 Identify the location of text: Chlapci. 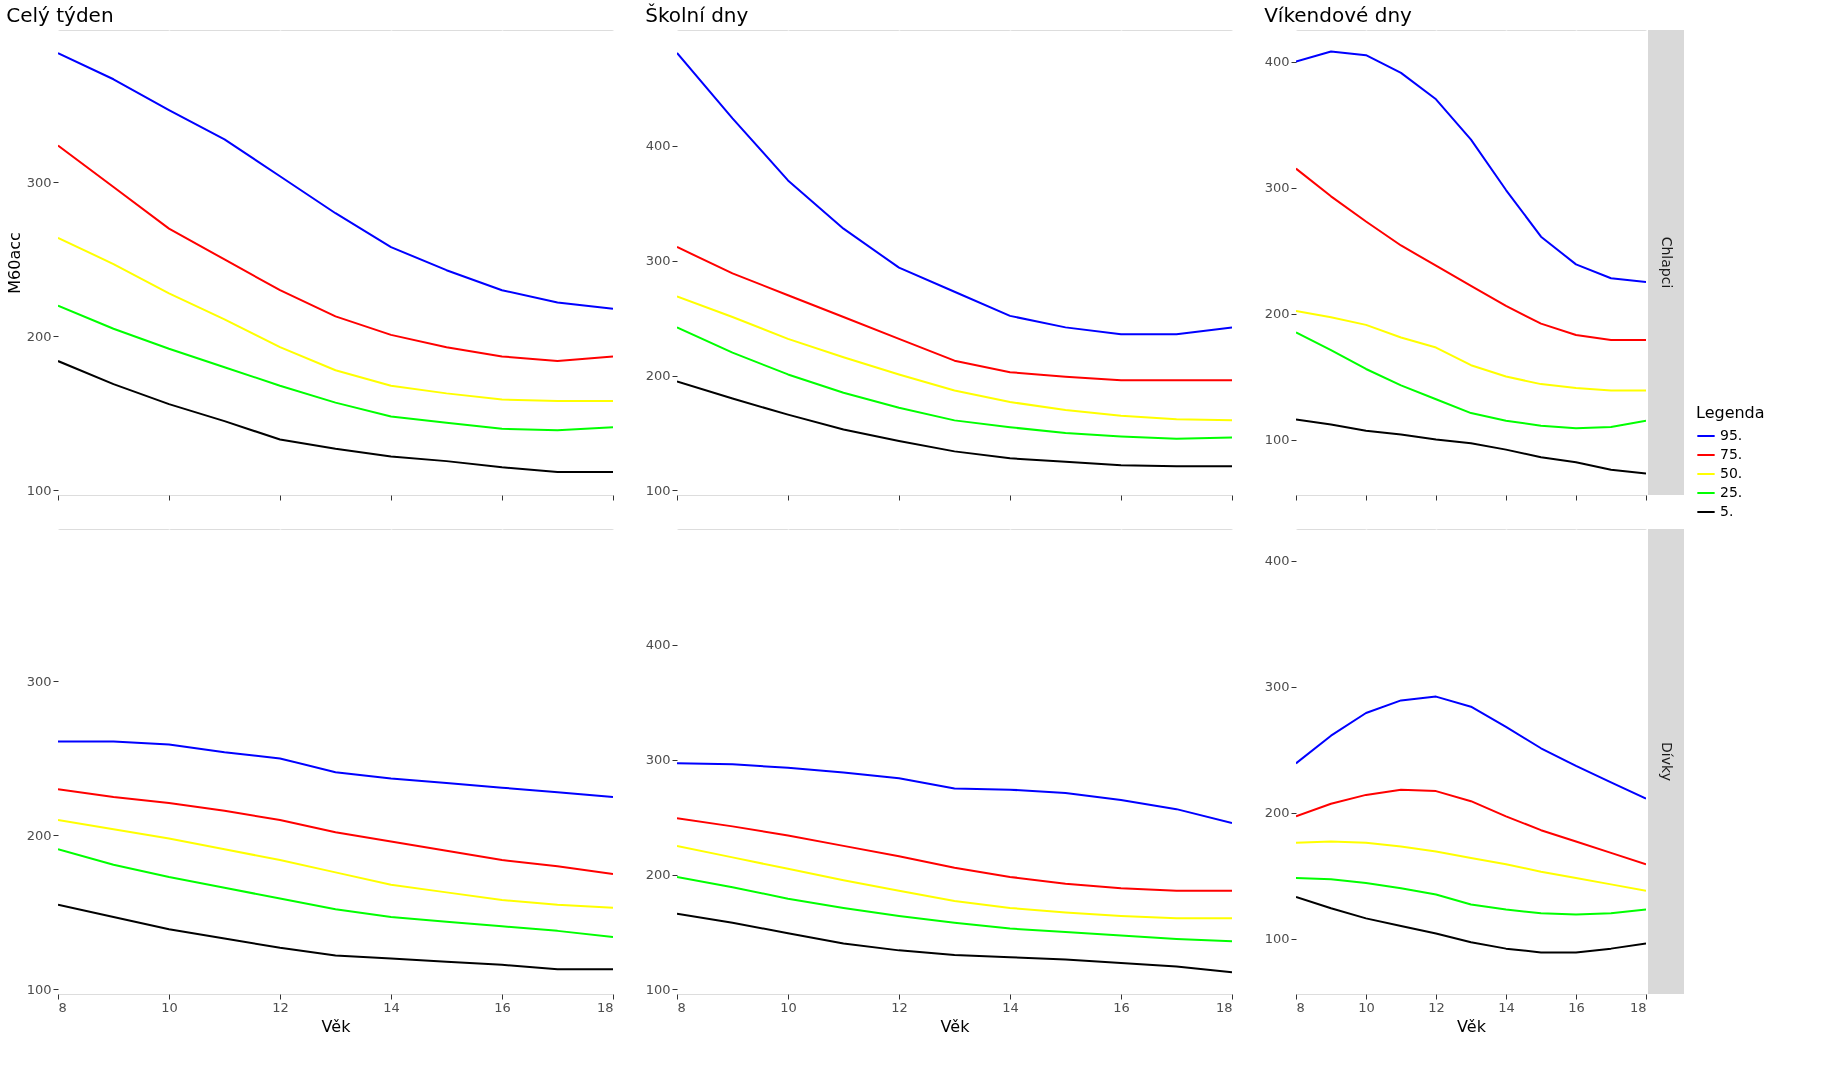
(1667, 262).